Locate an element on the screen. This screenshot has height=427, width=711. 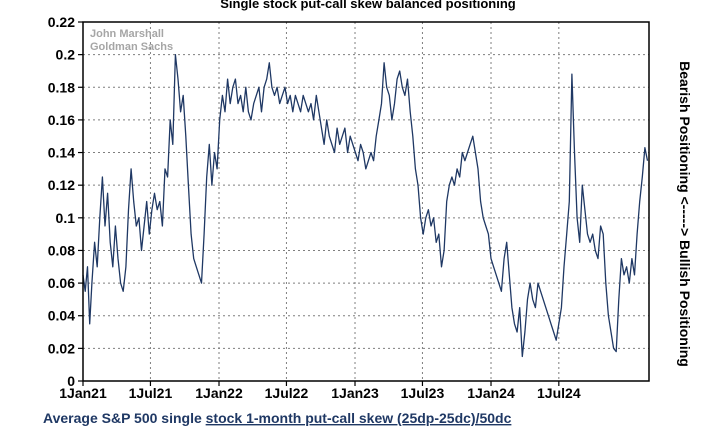
x-tick-label: 1Jul23 is located at coordinates (423, 393).